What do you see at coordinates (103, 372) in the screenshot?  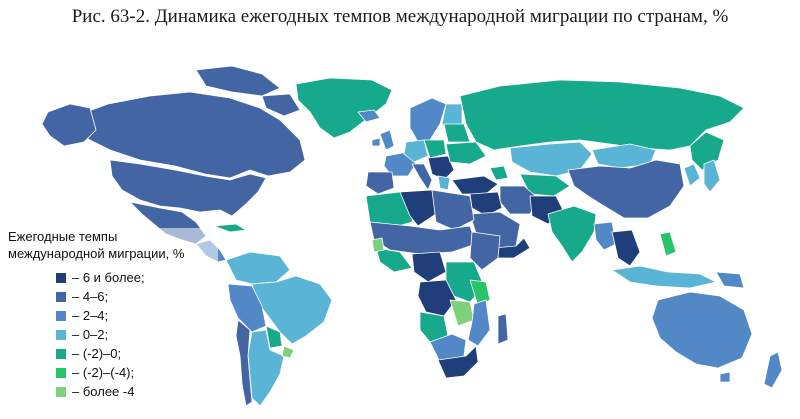 I see `legend-item-label: – (-2)–(-4);` at bounding box center [103, 372].